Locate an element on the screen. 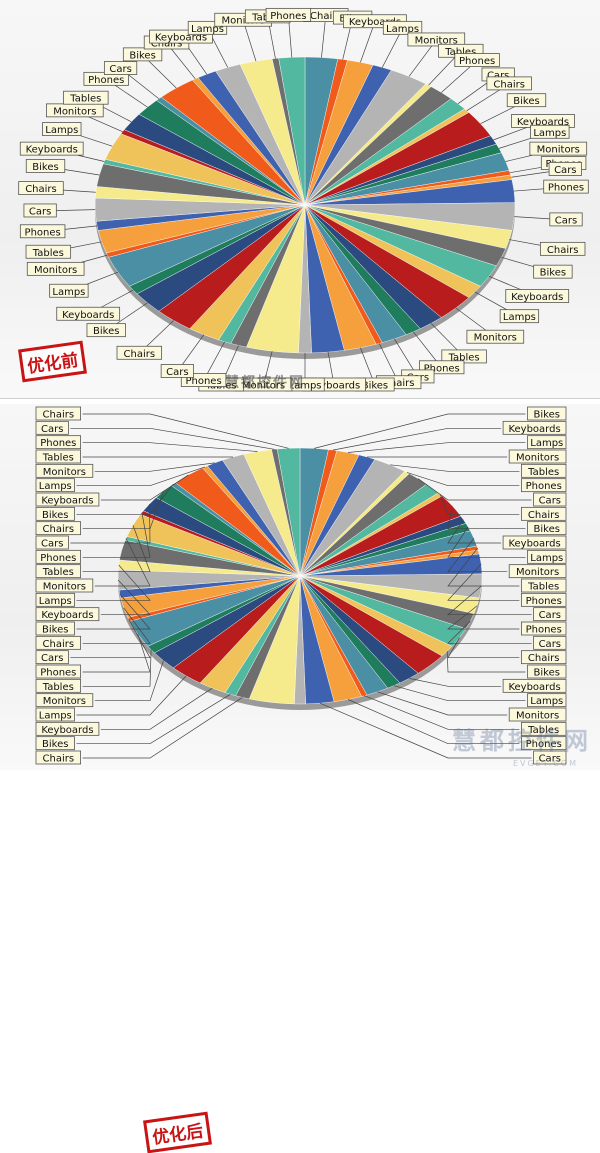 This screenshot has height=1153, width=600. stamp-after: 优化后 is located at coordinates (177, 1132).